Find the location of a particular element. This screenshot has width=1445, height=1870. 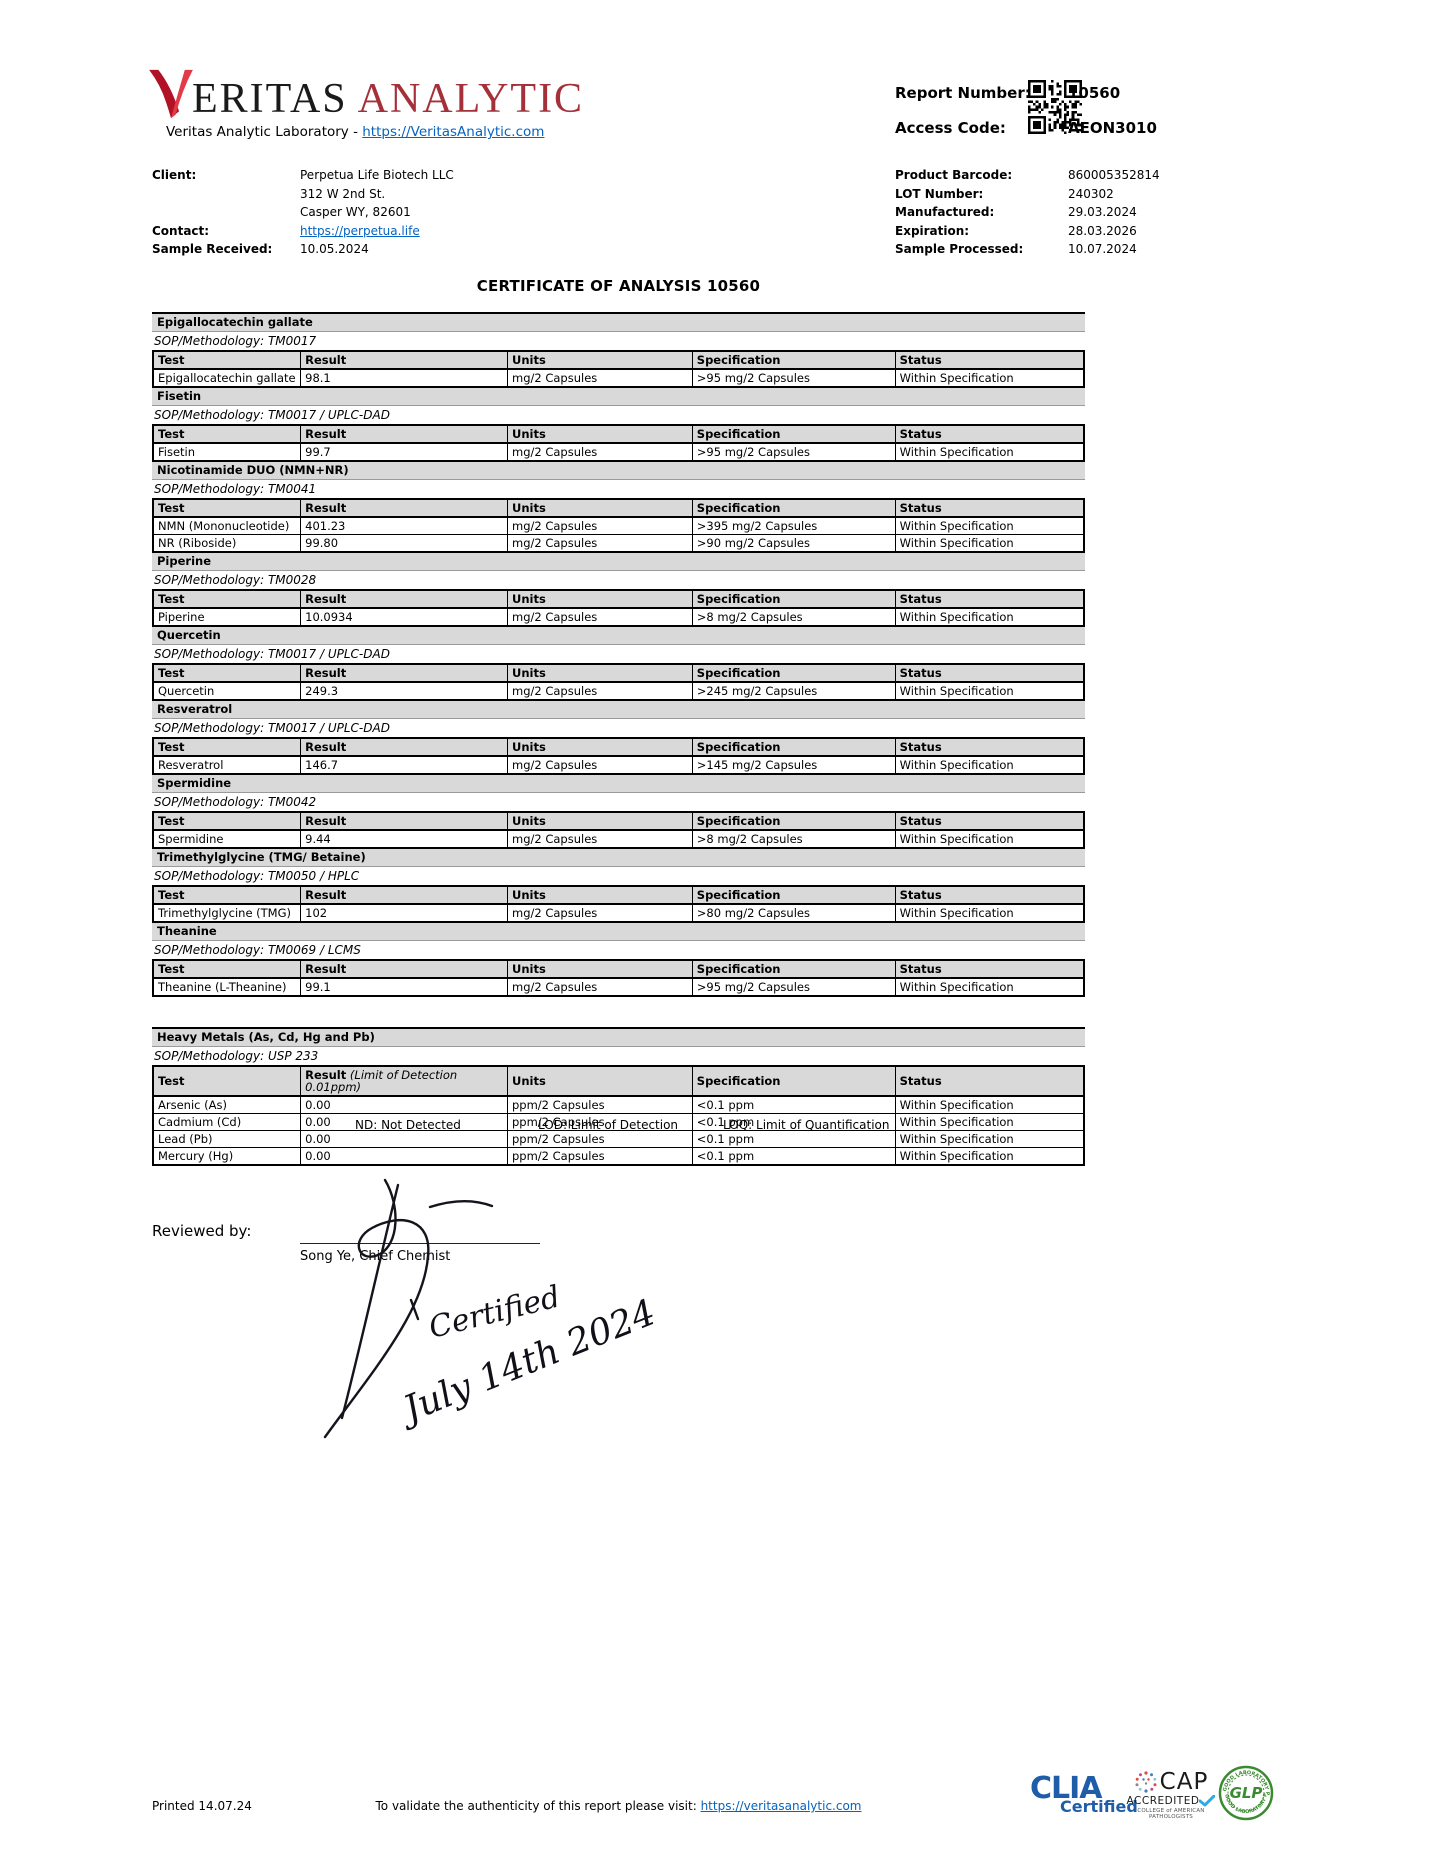

printed-date: Printed 14.07.24 is located at coordinates (202, 1806).